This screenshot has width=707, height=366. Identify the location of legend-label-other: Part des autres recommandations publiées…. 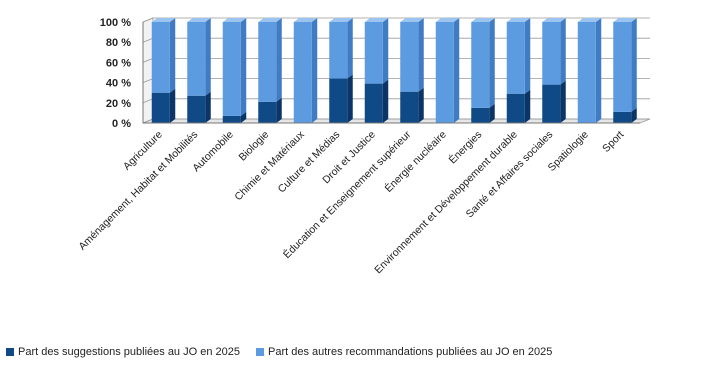
(410, 352).